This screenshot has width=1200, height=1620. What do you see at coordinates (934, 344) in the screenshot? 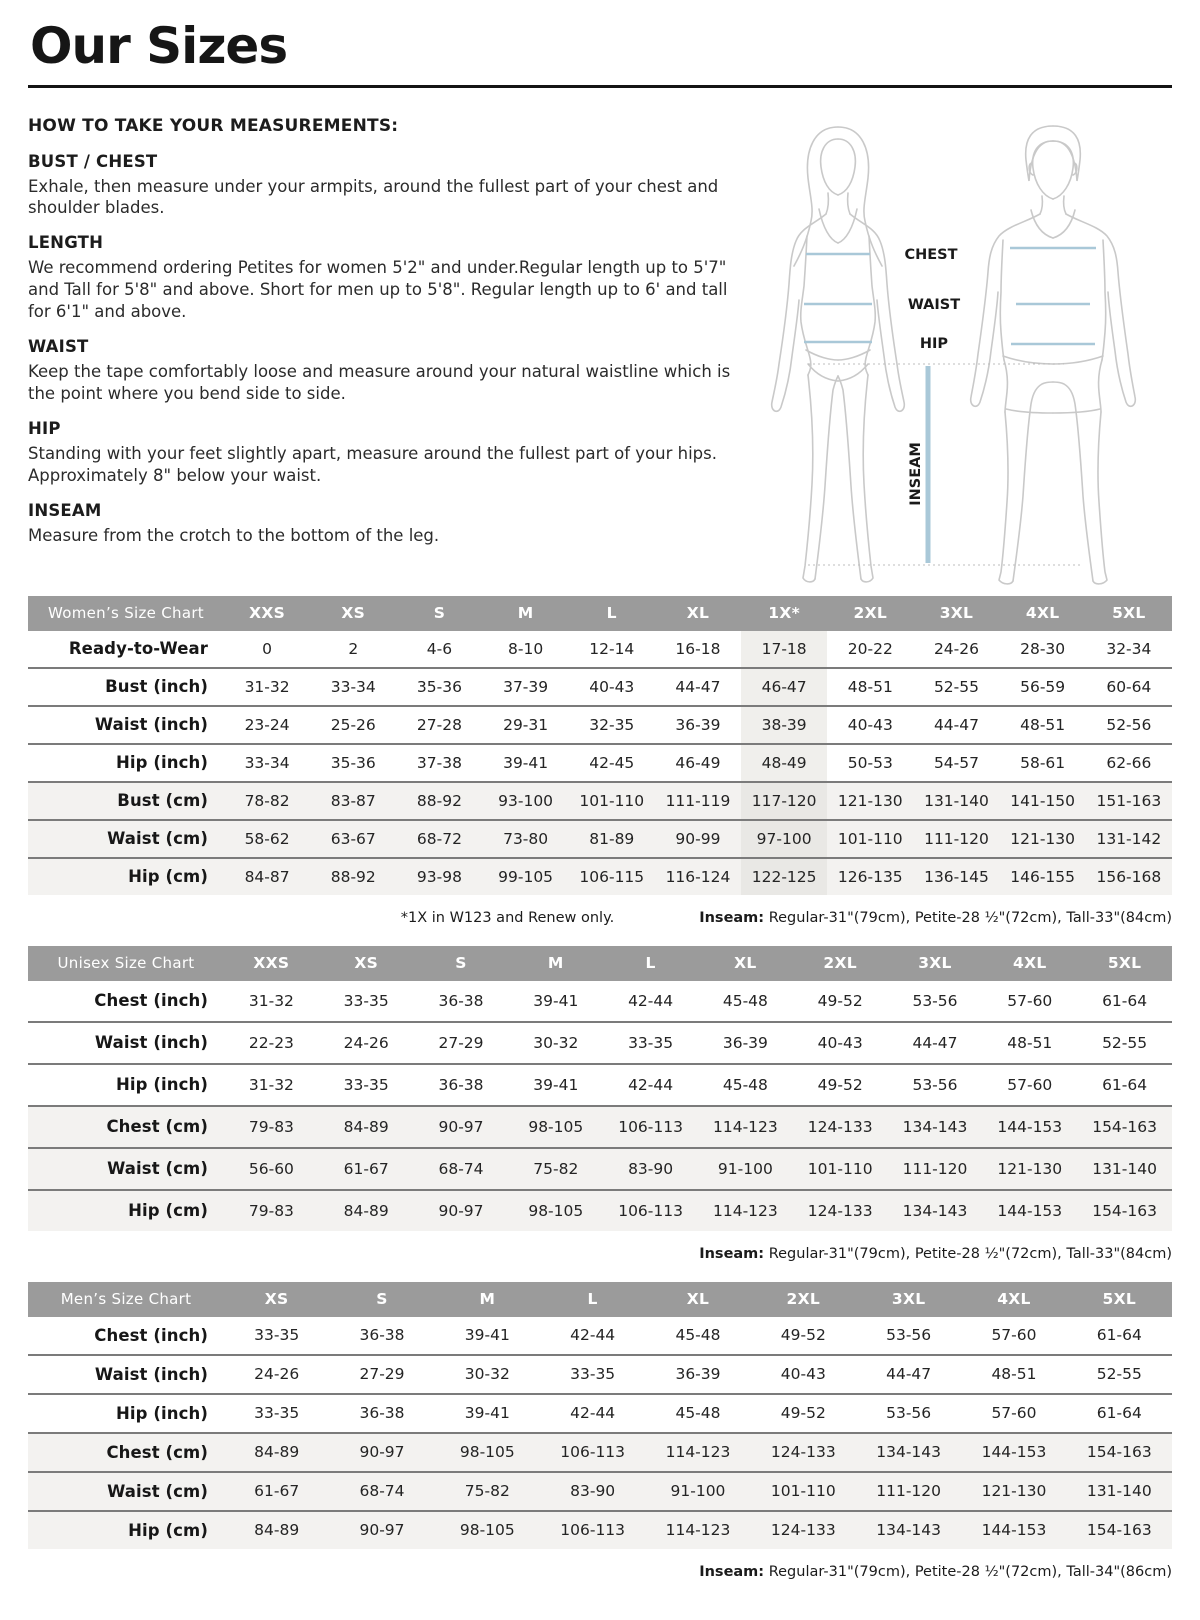
I see `hip-label: HIP` at bounding box center [934, 344].